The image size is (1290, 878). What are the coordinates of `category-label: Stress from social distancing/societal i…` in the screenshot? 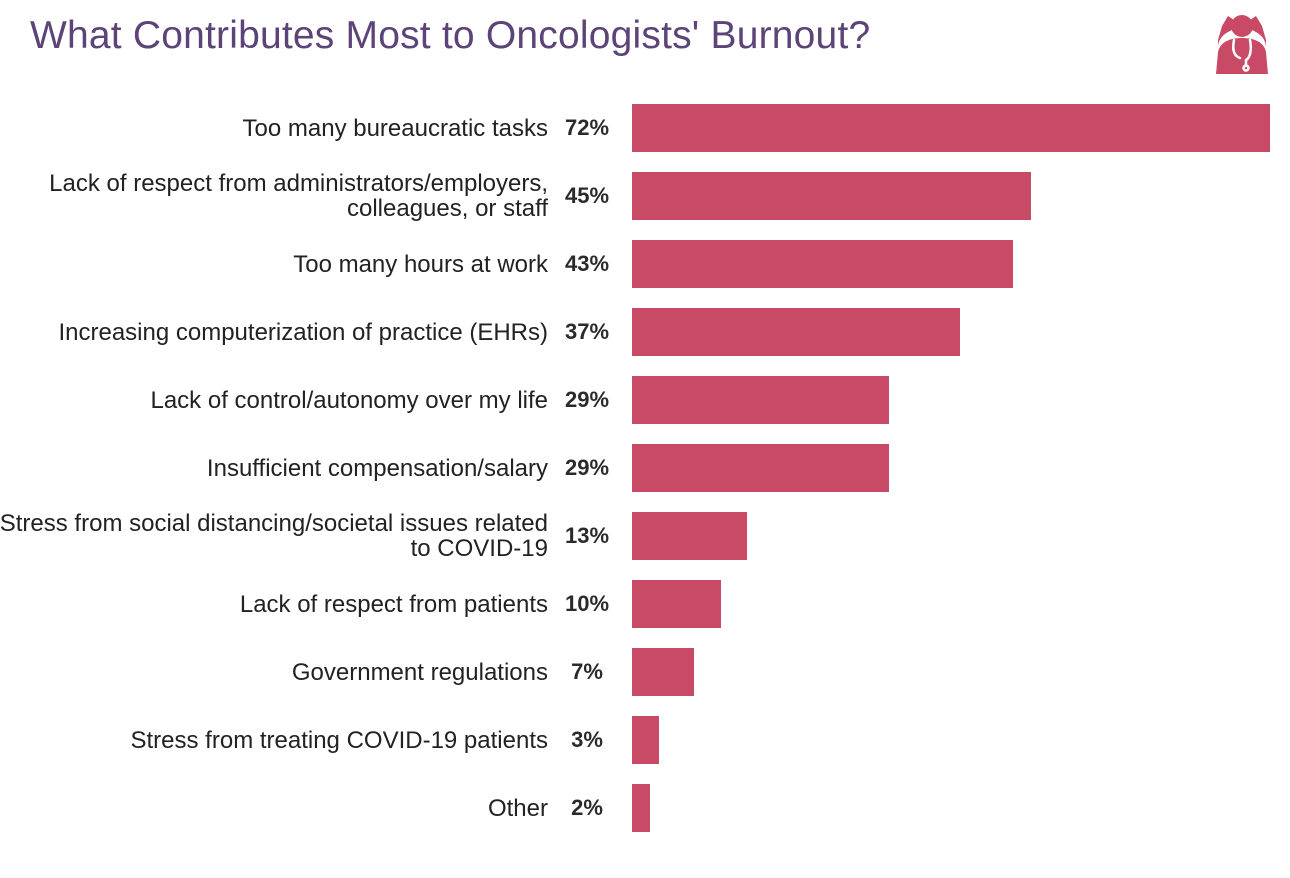 It's located at (274, 536).